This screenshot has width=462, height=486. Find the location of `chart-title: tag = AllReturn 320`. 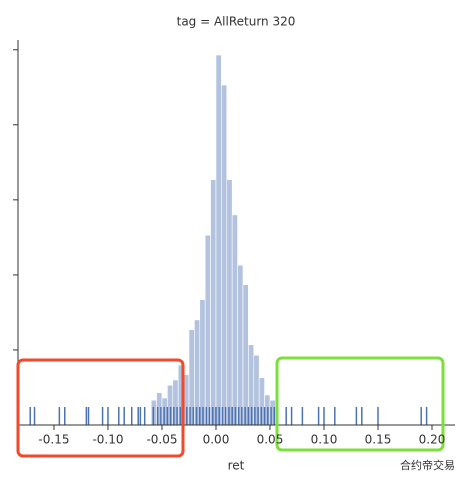

chart-title: tag = AllReturn 320 is located at coordinates (236, 22).